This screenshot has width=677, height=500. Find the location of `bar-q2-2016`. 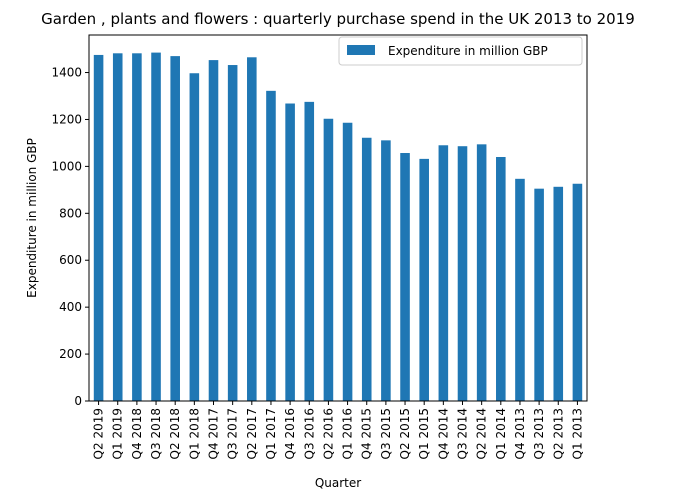

bar-q2-2016 is located at coordinates (328, 259).